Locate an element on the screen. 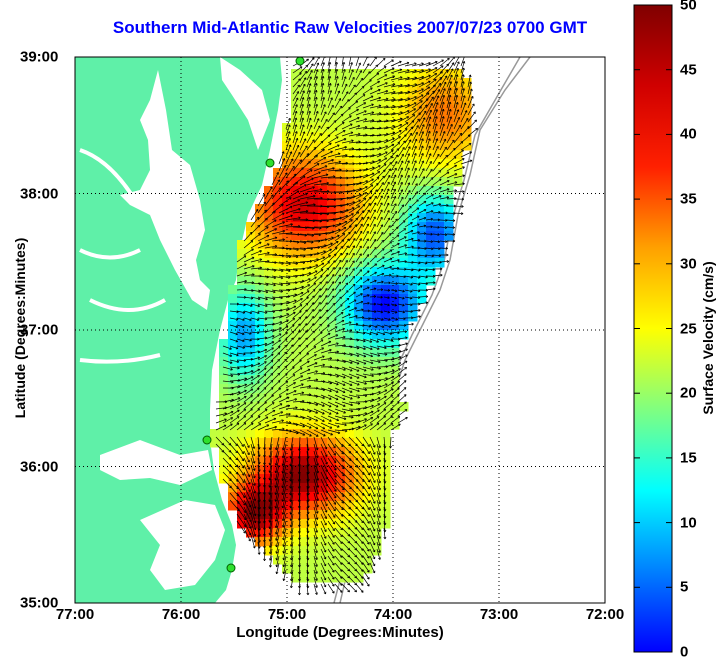  colorbar-tick-label: 20 is located at coordinates (688, 393).